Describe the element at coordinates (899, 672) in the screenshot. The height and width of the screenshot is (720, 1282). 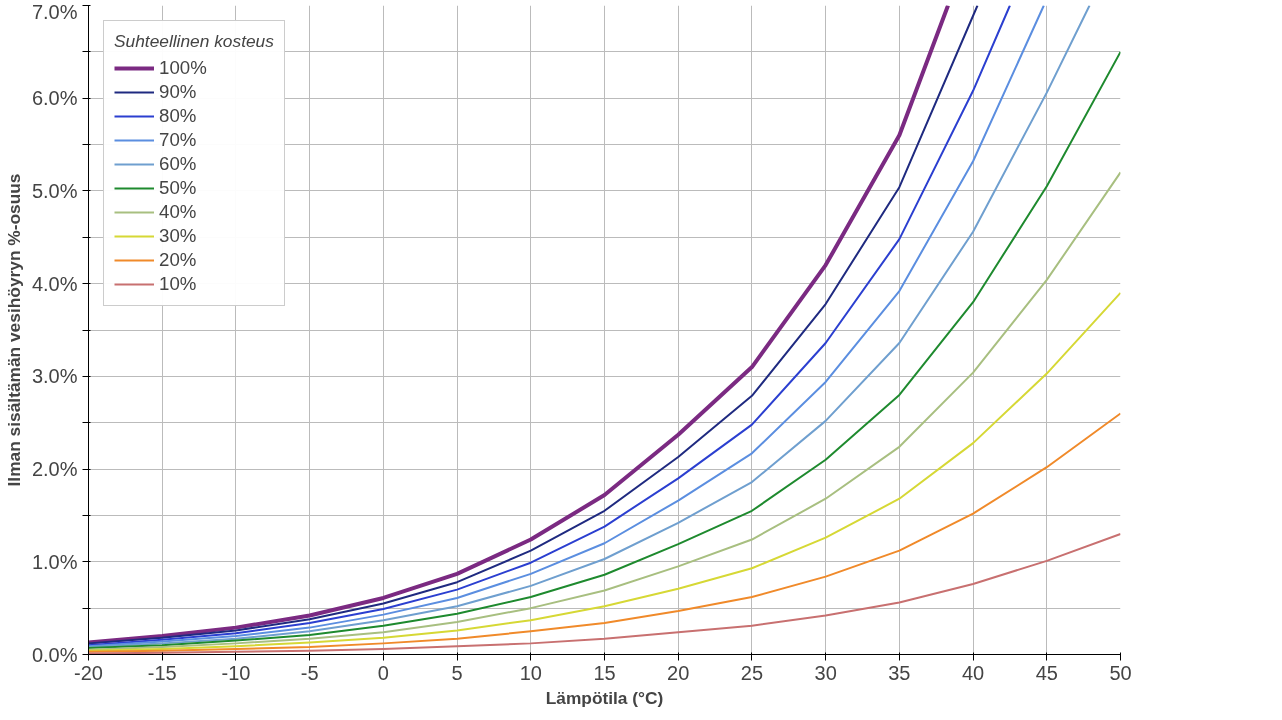
I see `x-tick-label: 35` at that location.